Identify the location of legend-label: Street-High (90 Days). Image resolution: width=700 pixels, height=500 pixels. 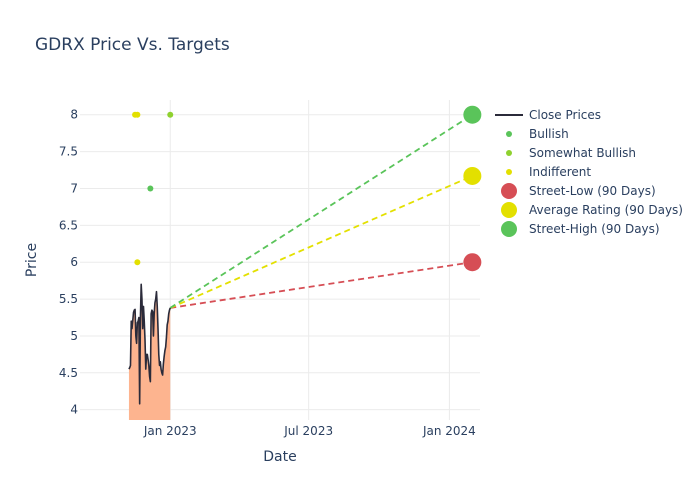
(594, 229).